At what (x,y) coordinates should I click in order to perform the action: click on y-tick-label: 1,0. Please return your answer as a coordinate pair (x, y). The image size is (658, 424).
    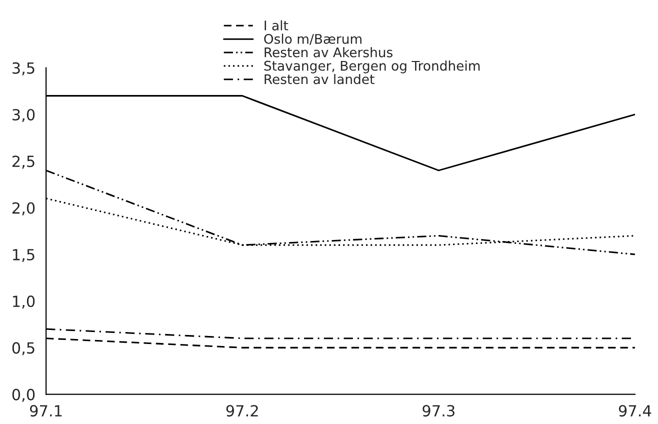
    Looking at the image, I should click on (24, 302).